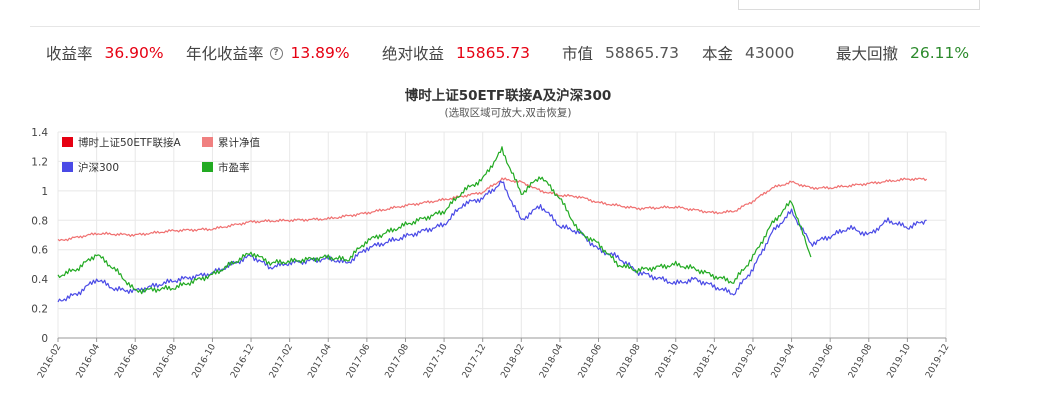 This screenshot has height=402, width=1058. Describe the element at coordinates (98, 167) in the screenshot. I see `legend-label: 沪深300` at that location.